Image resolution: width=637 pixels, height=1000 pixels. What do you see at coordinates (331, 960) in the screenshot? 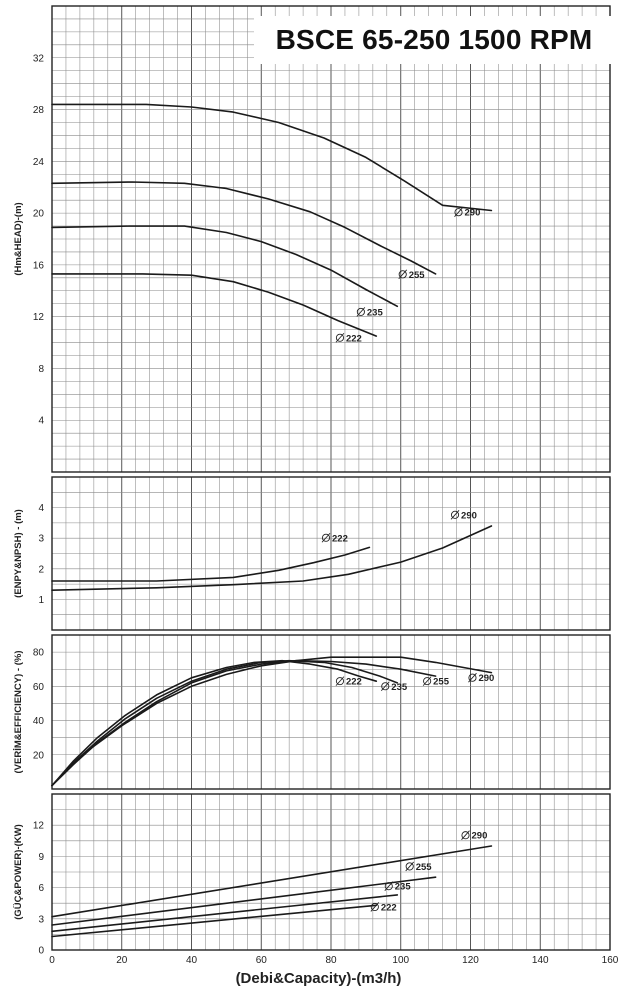
I see `x-tick-label: 80` at bounding box center [331, 960].